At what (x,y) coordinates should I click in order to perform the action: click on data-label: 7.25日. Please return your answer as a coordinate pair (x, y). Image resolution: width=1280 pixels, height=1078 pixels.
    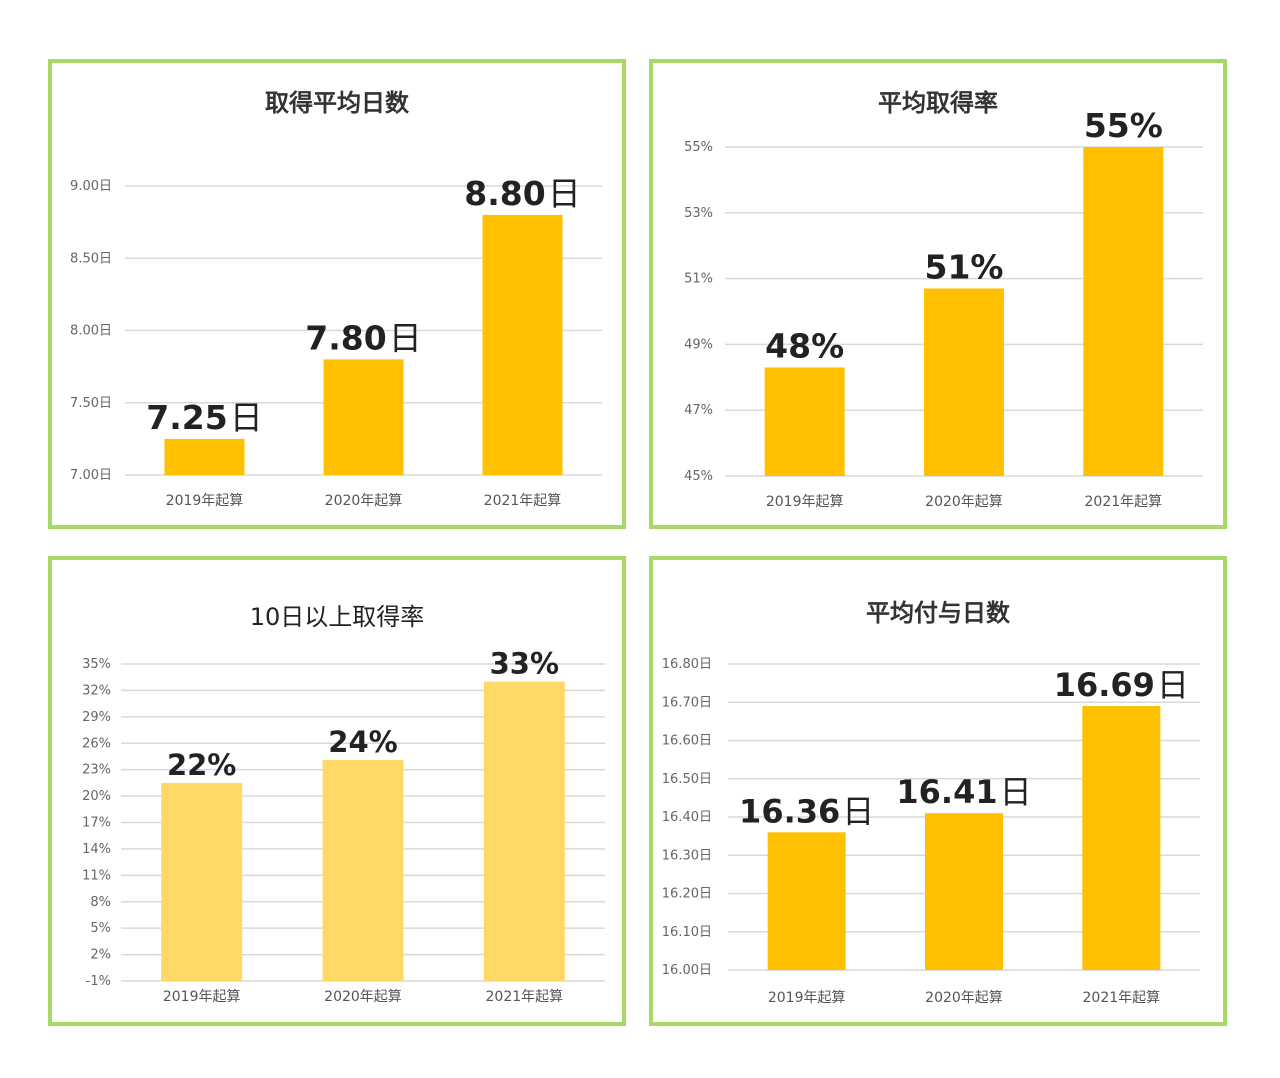
    Looking at the image, I should click on (204, 417).